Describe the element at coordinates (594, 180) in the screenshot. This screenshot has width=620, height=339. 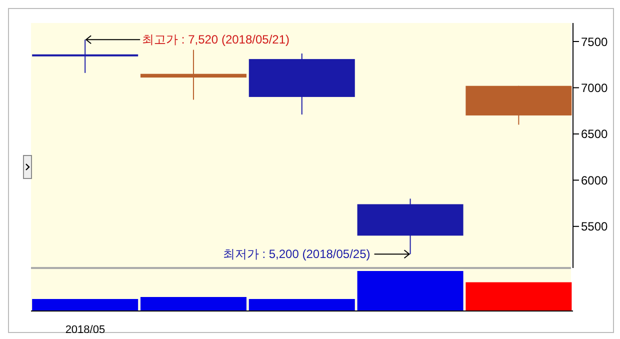
I see `y-tick-label: 6000` at that location.